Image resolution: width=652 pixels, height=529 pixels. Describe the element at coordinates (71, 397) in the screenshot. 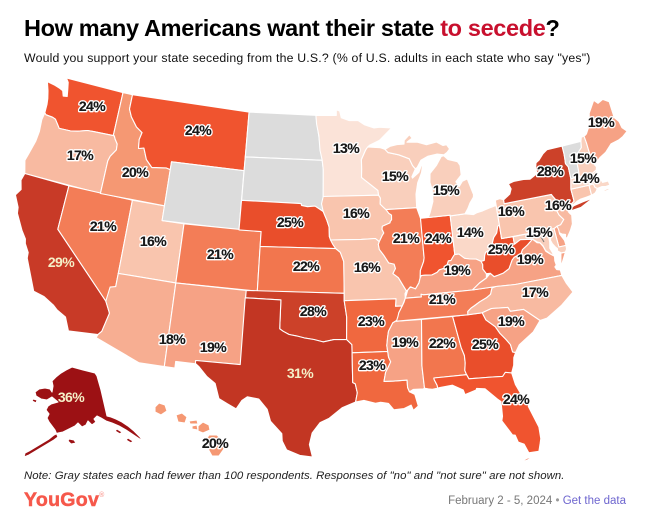

I see `svg-text: 36%` at that location.